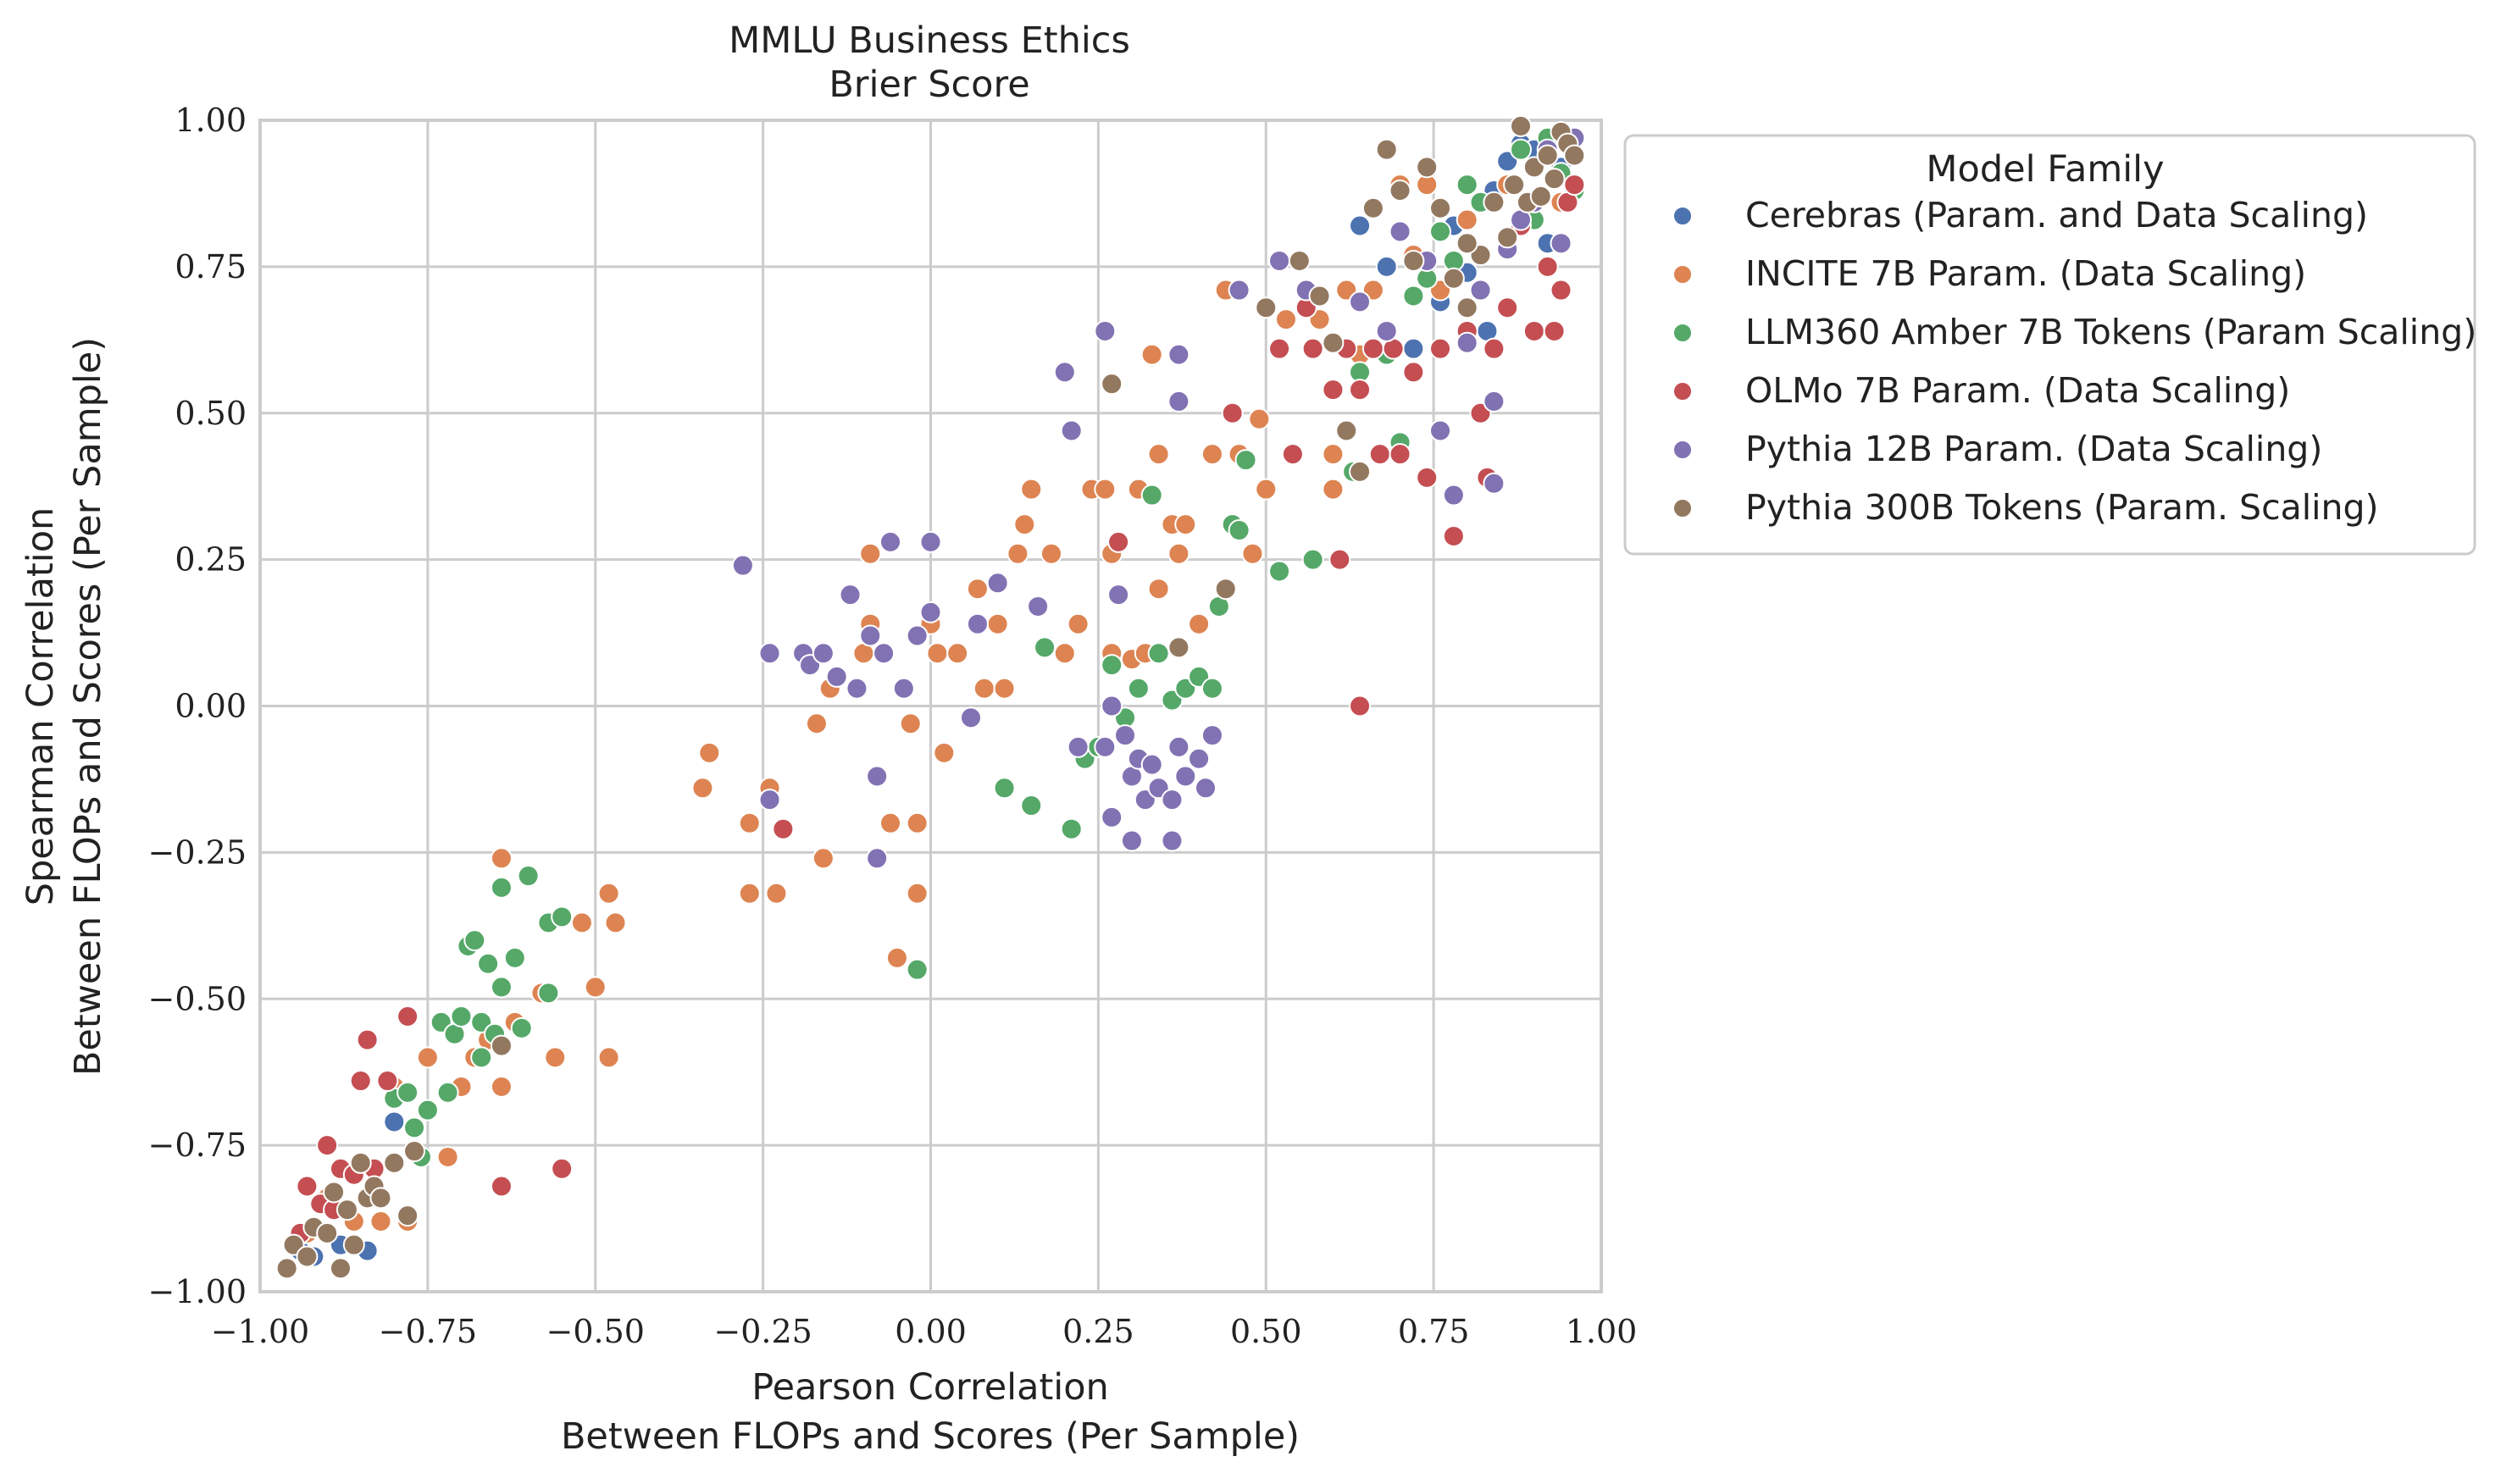 The height and width of the screenshot is (1484, 2501). What do you see at coordinates (762, 1331) in the screenshot?
I see `x-tick-label: −0.25` at bounding box center [762, 1331].